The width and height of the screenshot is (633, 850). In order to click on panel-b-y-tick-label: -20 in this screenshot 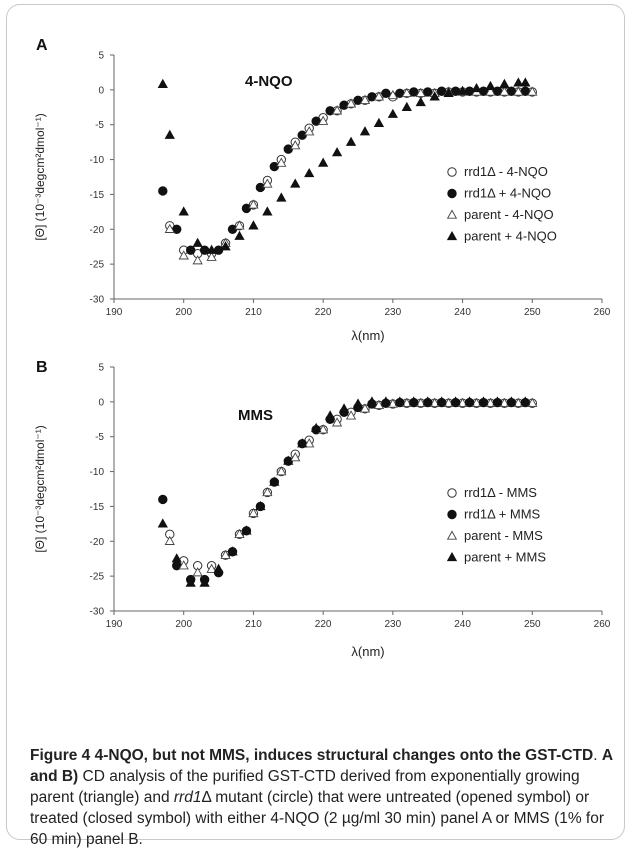, I will do `click(97, 542)`.